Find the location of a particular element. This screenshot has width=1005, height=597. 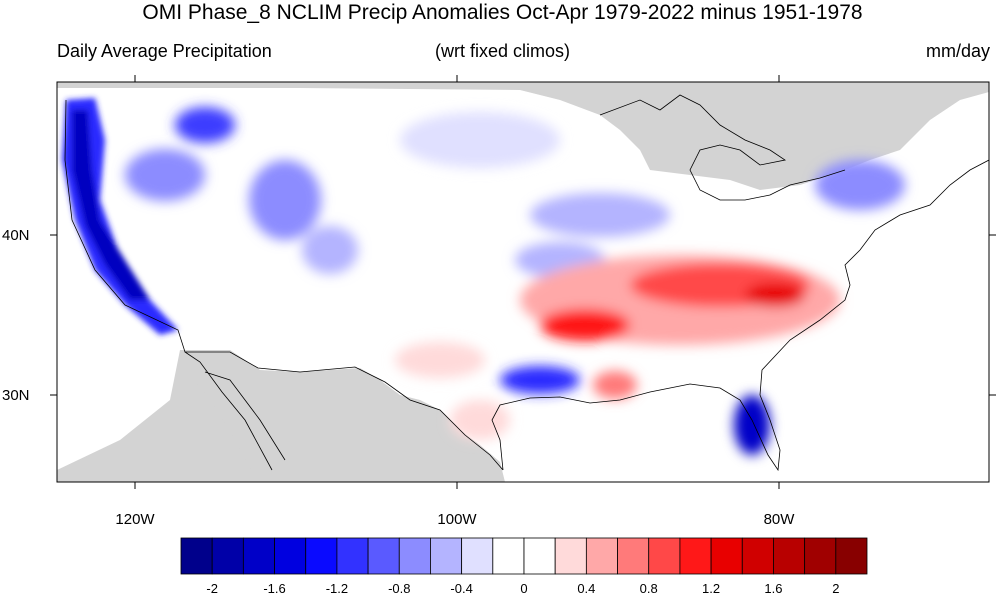

colorbar-label: 0.8 is located at coordinates (648, 588).